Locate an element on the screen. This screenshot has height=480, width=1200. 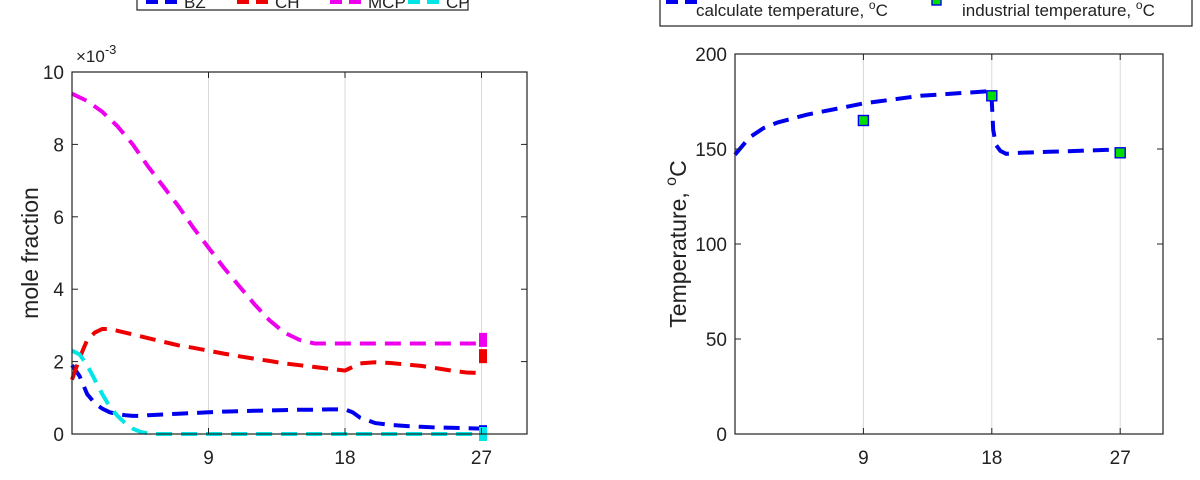
left-ytick-label: 4 is located at coordinates (58, 290).